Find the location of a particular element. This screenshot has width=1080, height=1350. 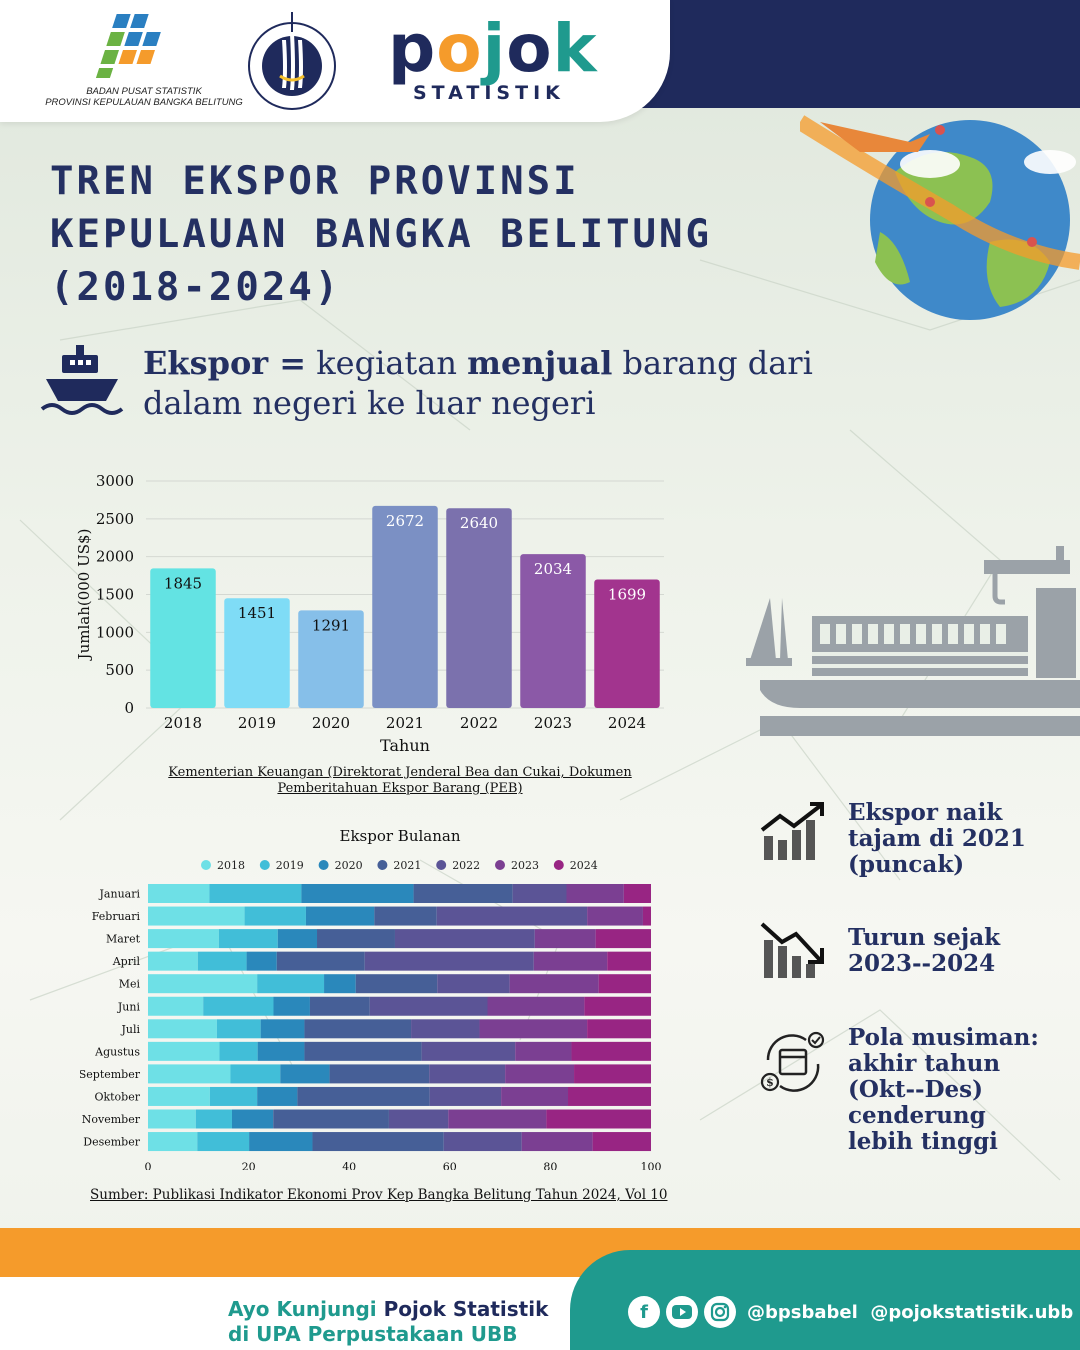

definition-term: Ekspor = is located at coordinates (225, 363).